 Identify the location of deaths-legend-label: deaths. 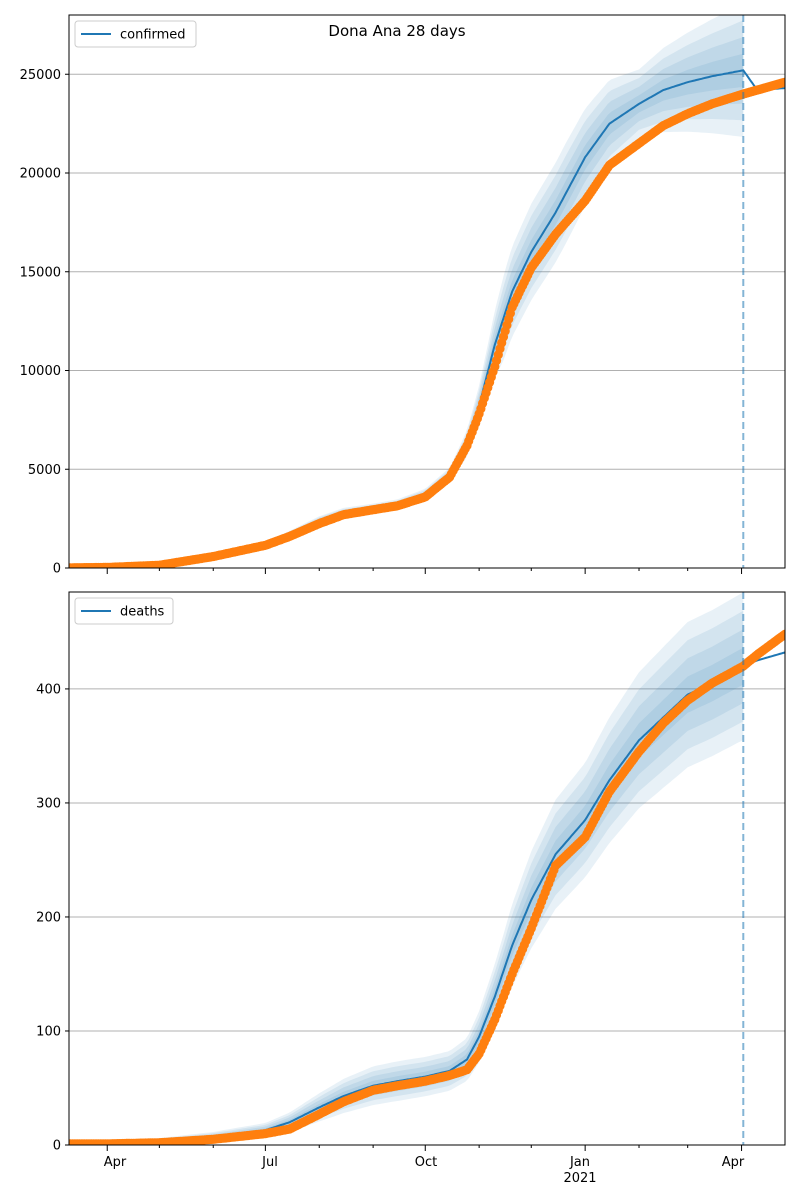
(142, 612).